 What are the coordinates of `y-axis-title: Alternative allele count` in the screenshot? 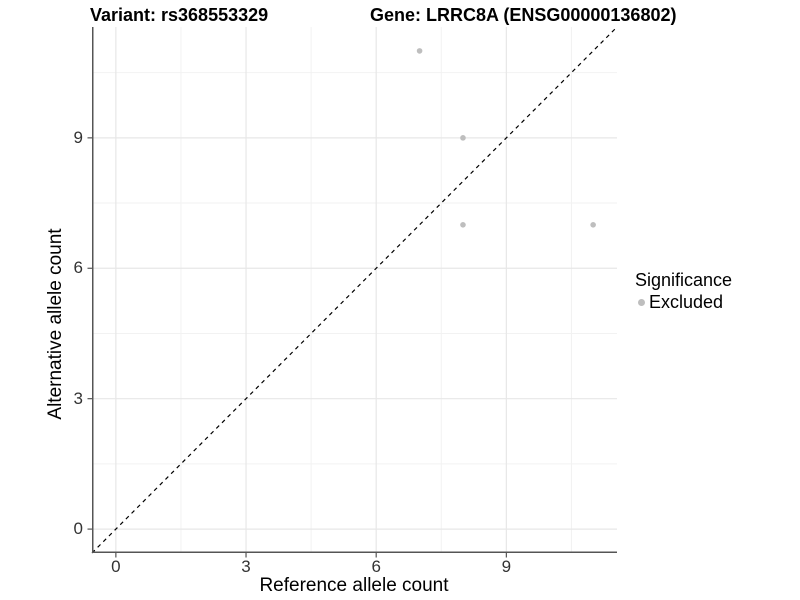 It's located at (55, 324).